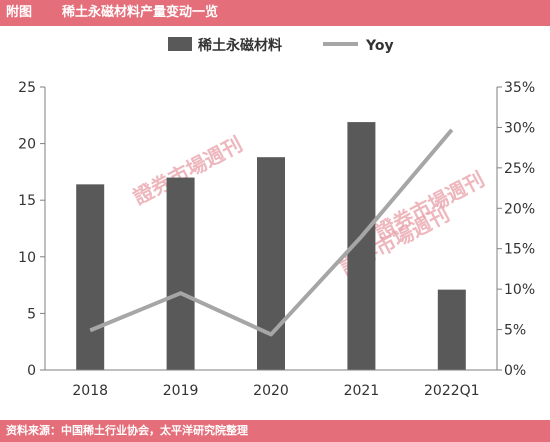 The image size is (550, 442). Describe the element at coordinates (519, 169) in the screenshot. I see `right-tick-label: 25%` at that location.